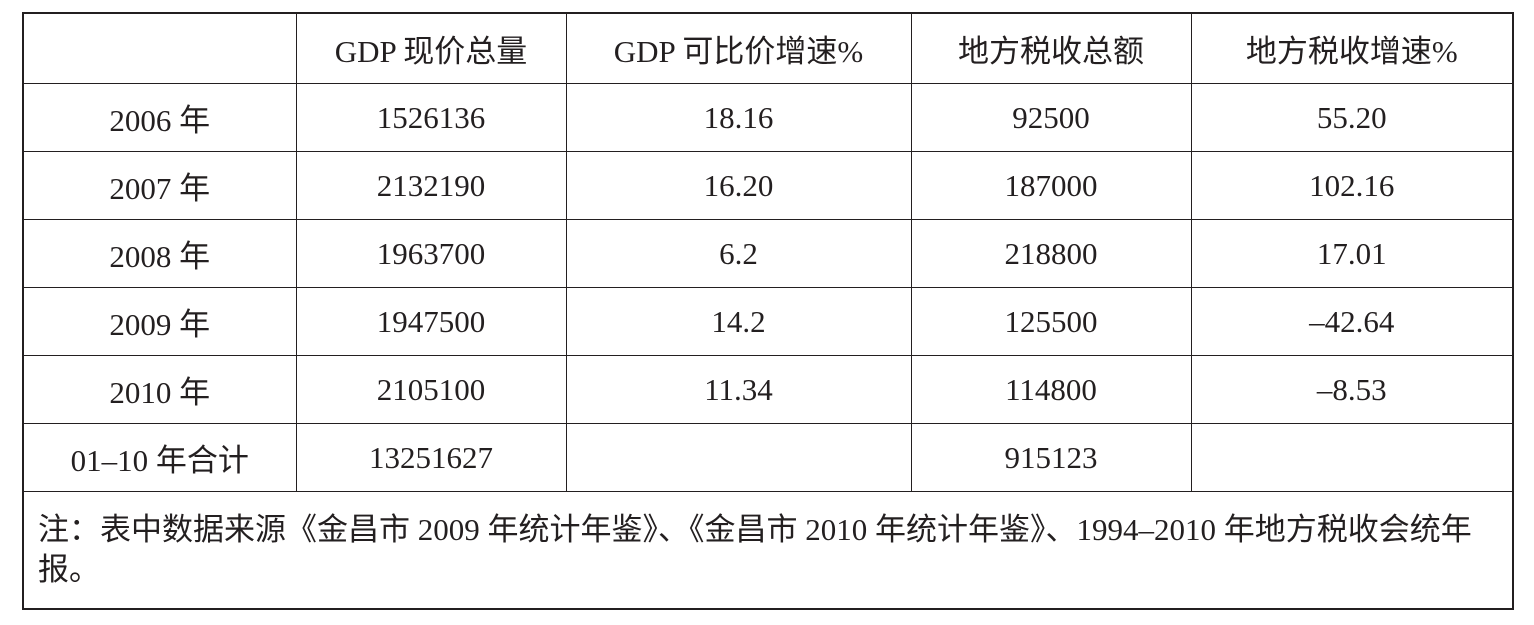  What do you see at coordinates (1051, 253) in the screenshot?
I see `data-cell: 218800` at bounding box center [1051, 253].